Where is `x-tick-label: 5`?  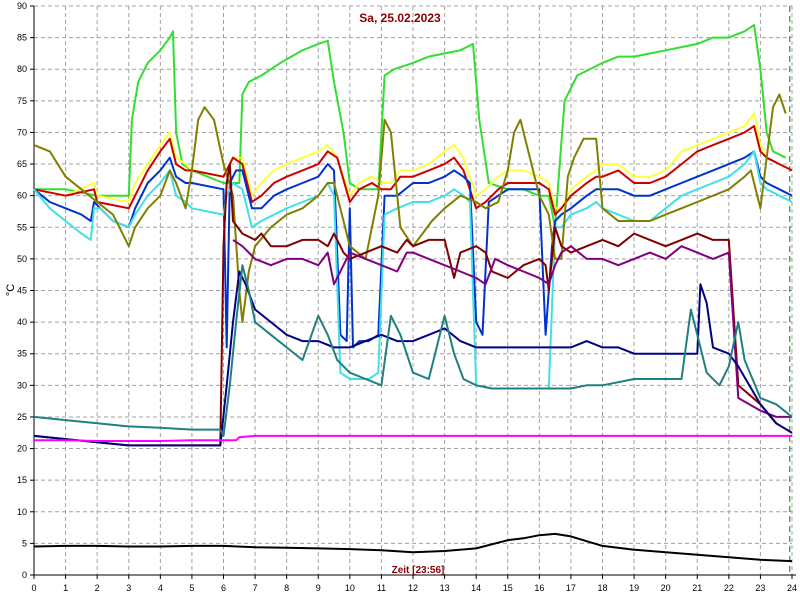
x-tick-label: 5 is located at coordinates (191, 588).